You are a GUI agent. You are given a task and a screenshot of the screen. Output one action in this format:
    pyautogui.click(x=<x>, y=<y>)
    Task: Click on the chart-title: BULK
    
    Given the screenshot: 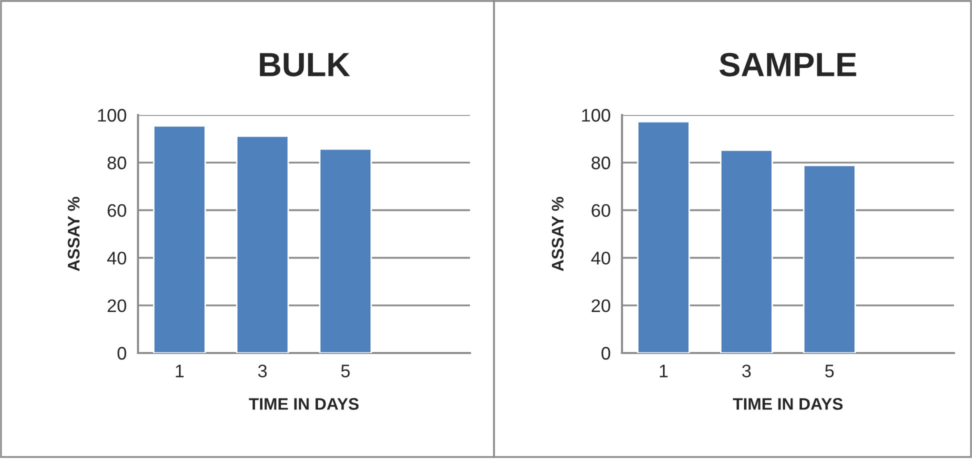 What is the action you would take?
    pyautogui.click(x=305, y=64)
    